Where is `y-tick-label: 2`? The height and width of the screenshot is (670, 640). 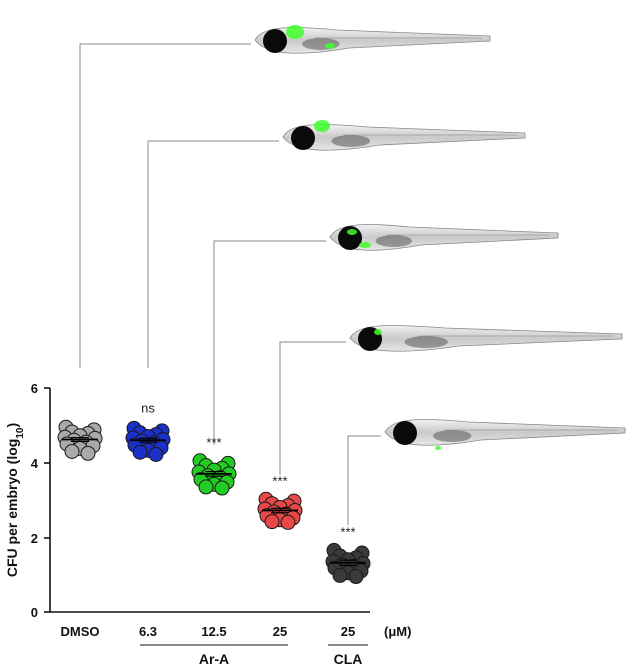 y-tick-label: 2 is located at coordinates (34, 538).